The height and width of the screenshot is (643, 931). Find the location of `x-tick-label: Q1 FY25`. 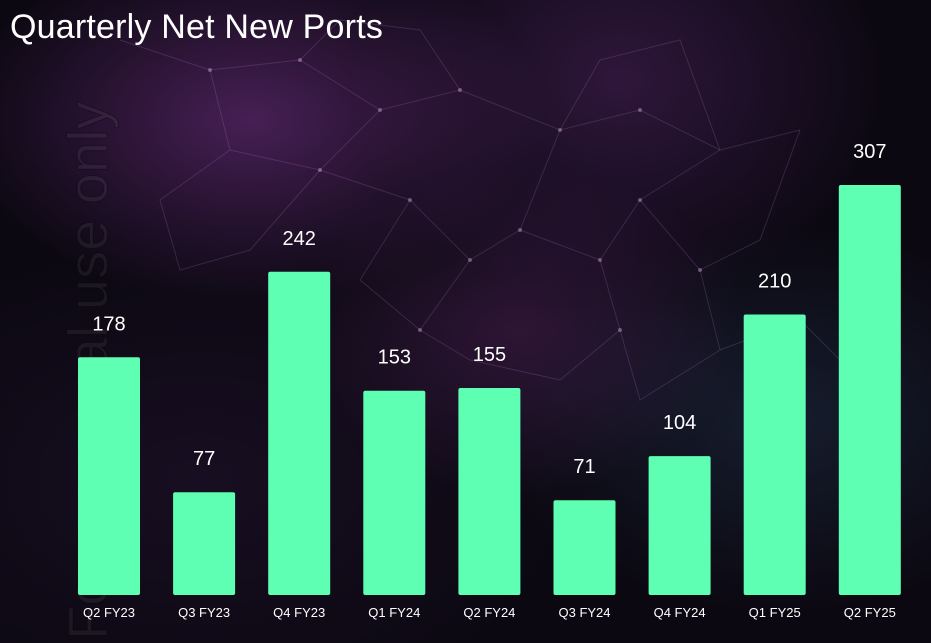

x-tick-label: Q1 FY25 is located at coordinates (775, 612).